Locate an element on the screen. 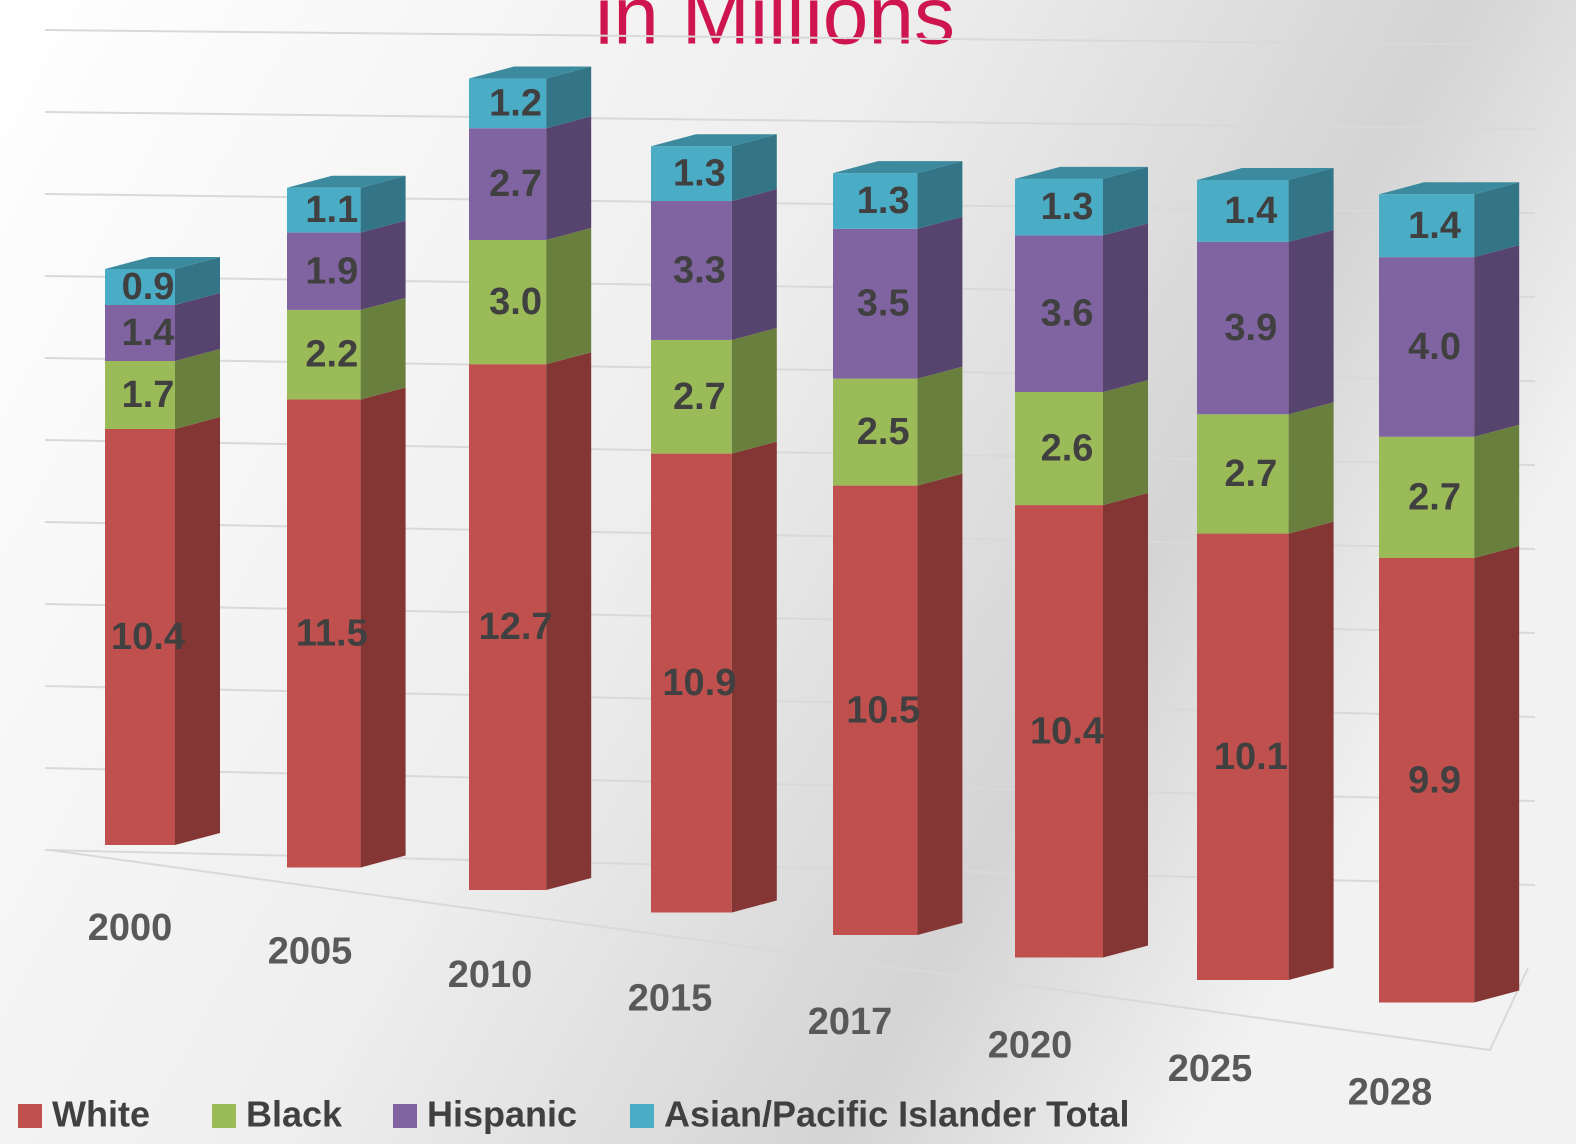 Image resolution: width=1576 pixels, height=1144 pixels. x-tick-label: 2028 is located at coordinates (1390, 1093).